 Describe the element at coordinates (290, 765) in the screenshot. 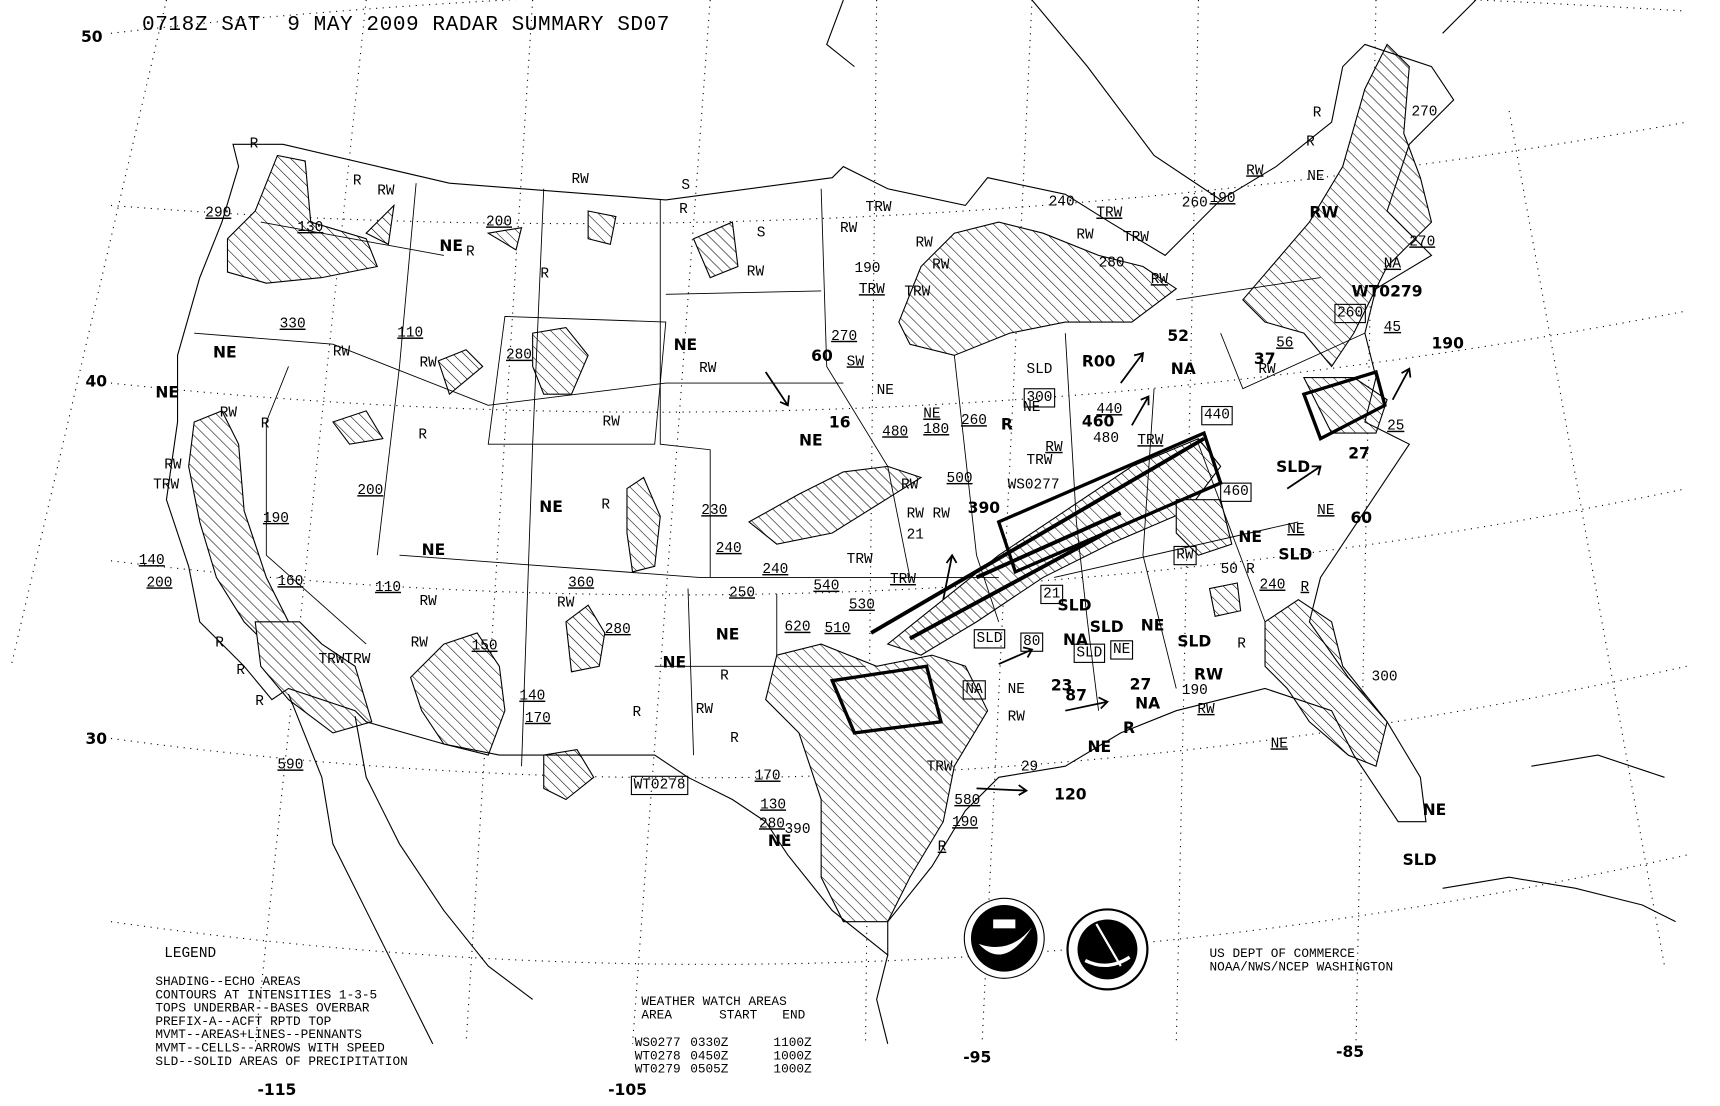

I see `echo-top-label: 590` at that location.